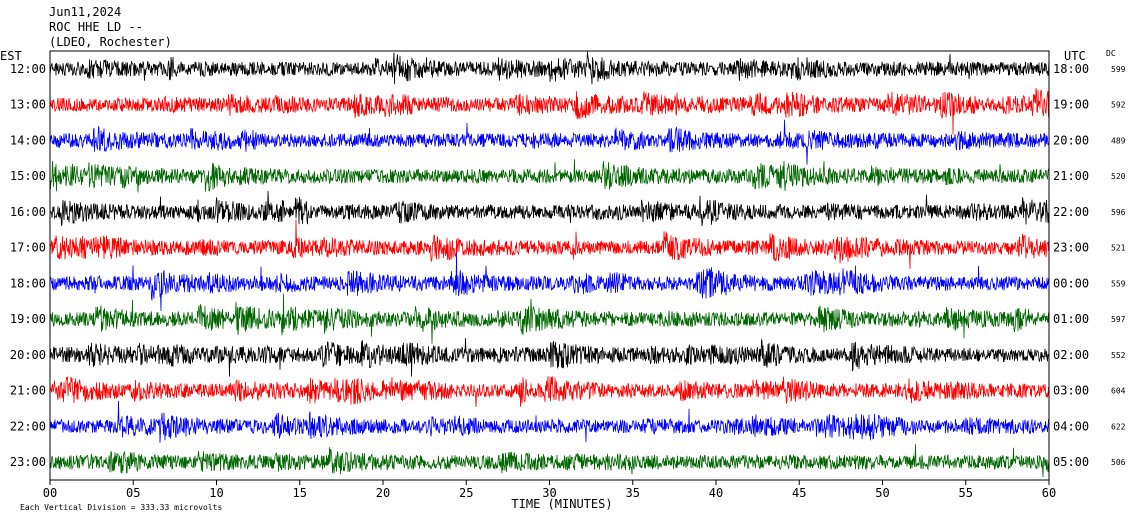  Describe the element at coordinates (1071, 462) in the screenshot. I see `utc-time-label: 05:00` at that location.